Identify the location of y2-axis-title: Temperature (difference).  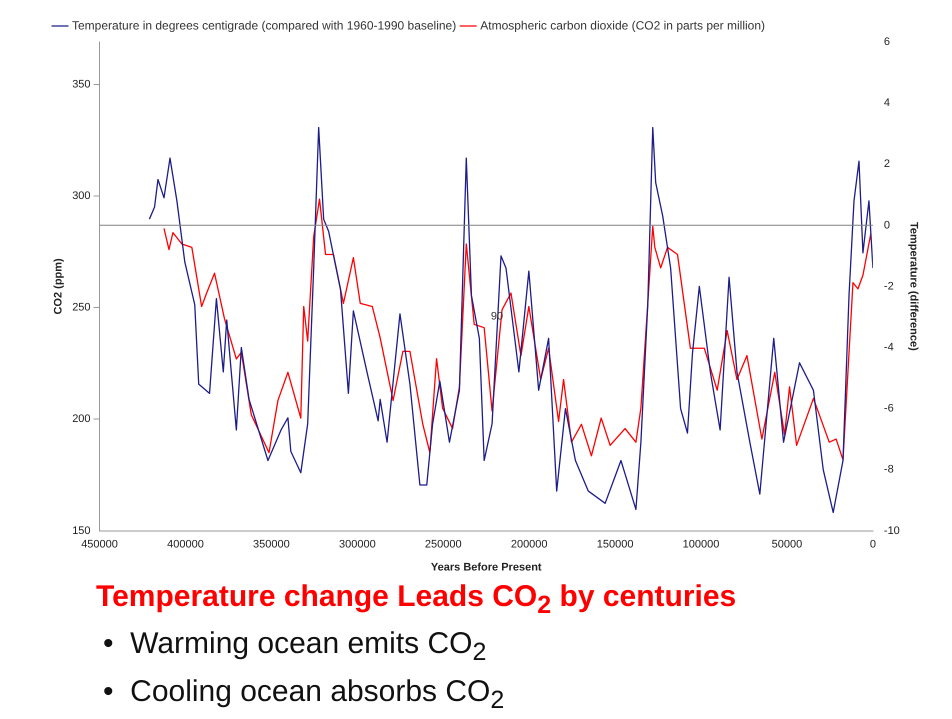
(913, 287).